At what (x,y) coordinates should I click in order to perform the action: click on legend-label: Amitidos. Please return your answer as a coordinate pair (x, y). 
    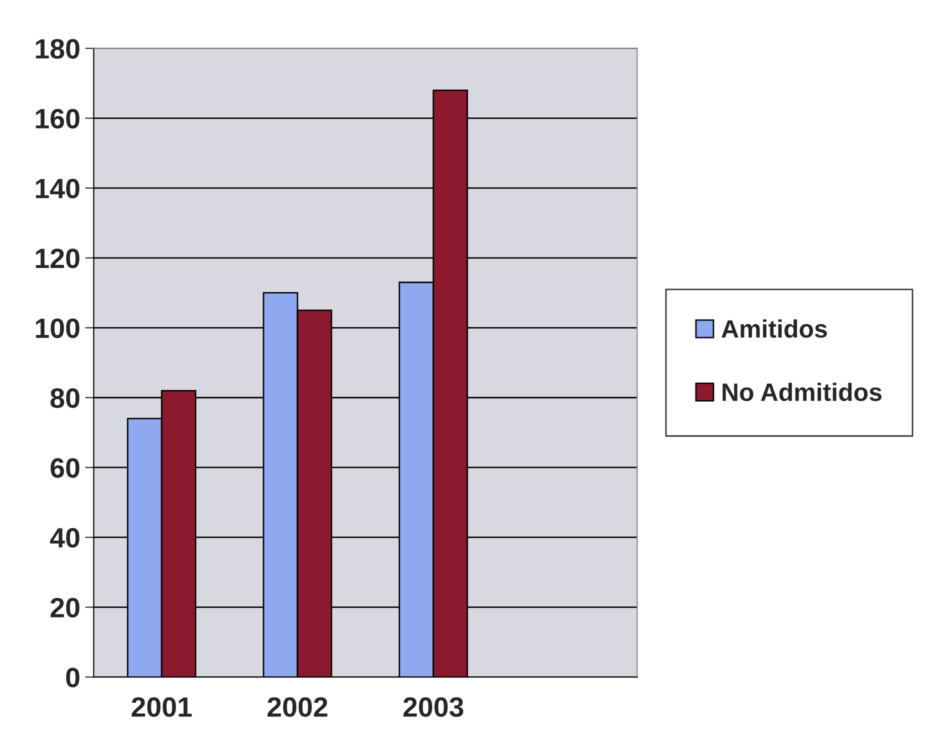
    Looking at the image, I should click on (774, 328).